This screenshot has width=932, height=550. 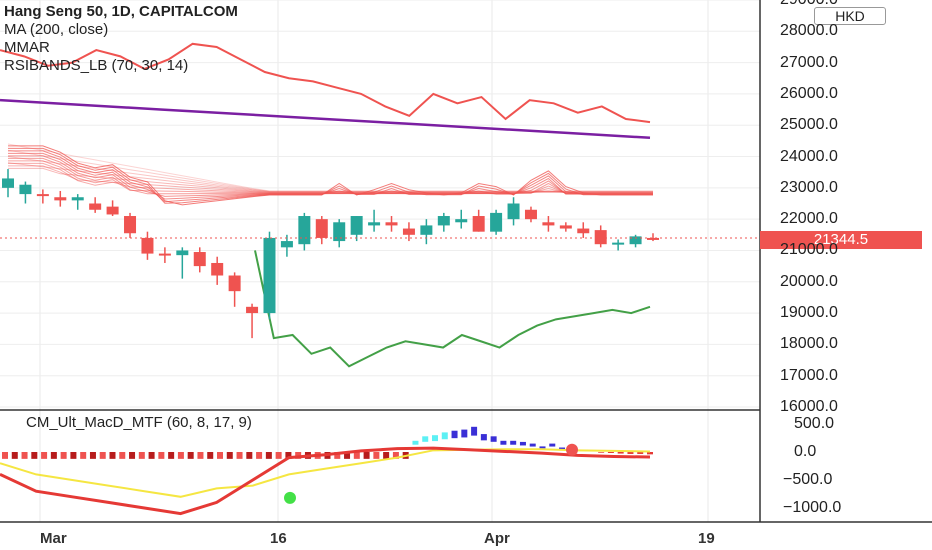 What do you see at coordinates (56, 29) in the screenshot?
I see `ma-legend: MA (200, close)` at bounding box center [56, 29].